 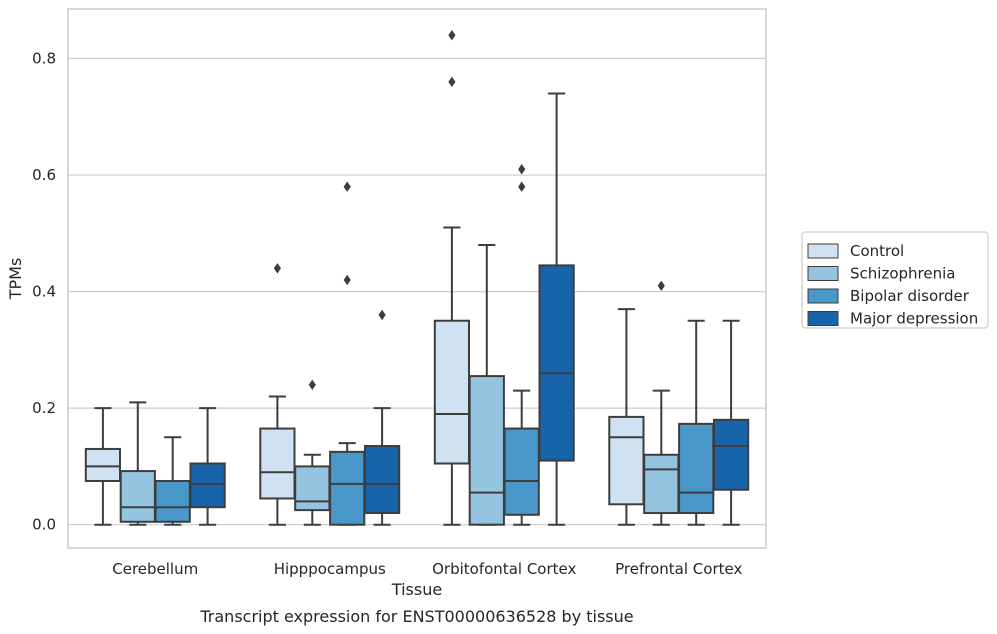 What do you see at coordinates (521, 345) in the screenshot?
I see `box-orbitofontal-cortex-bipolar-disorder` at bounding box center [521, 345].